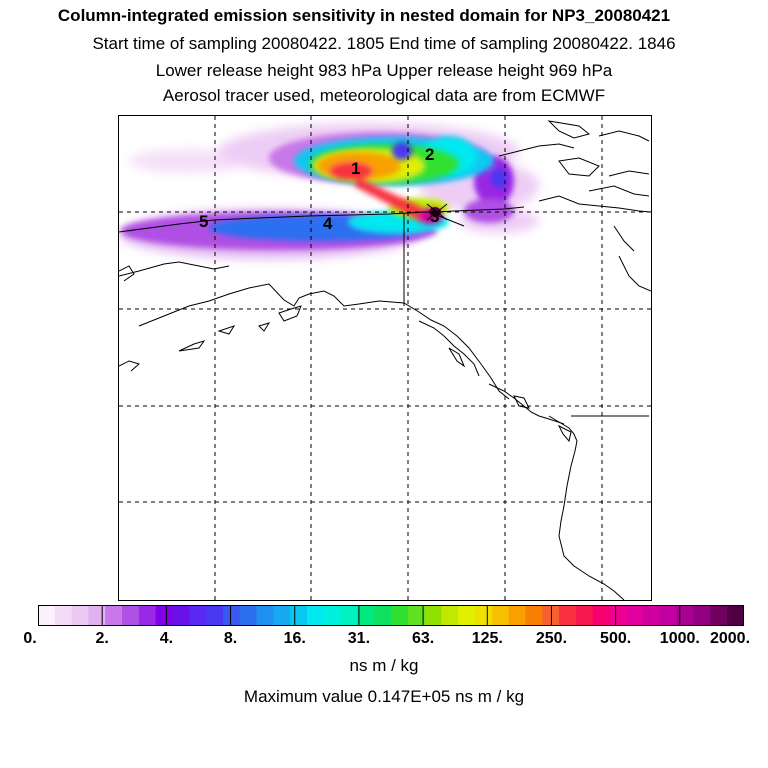  Describe the element at coordinates (384, 640) in the screenshot. I see `color-scale-ticks: 0. 2. 4. 8. 16. 31. 63. 125. 250. 500. 1000. 2000.` at that location.